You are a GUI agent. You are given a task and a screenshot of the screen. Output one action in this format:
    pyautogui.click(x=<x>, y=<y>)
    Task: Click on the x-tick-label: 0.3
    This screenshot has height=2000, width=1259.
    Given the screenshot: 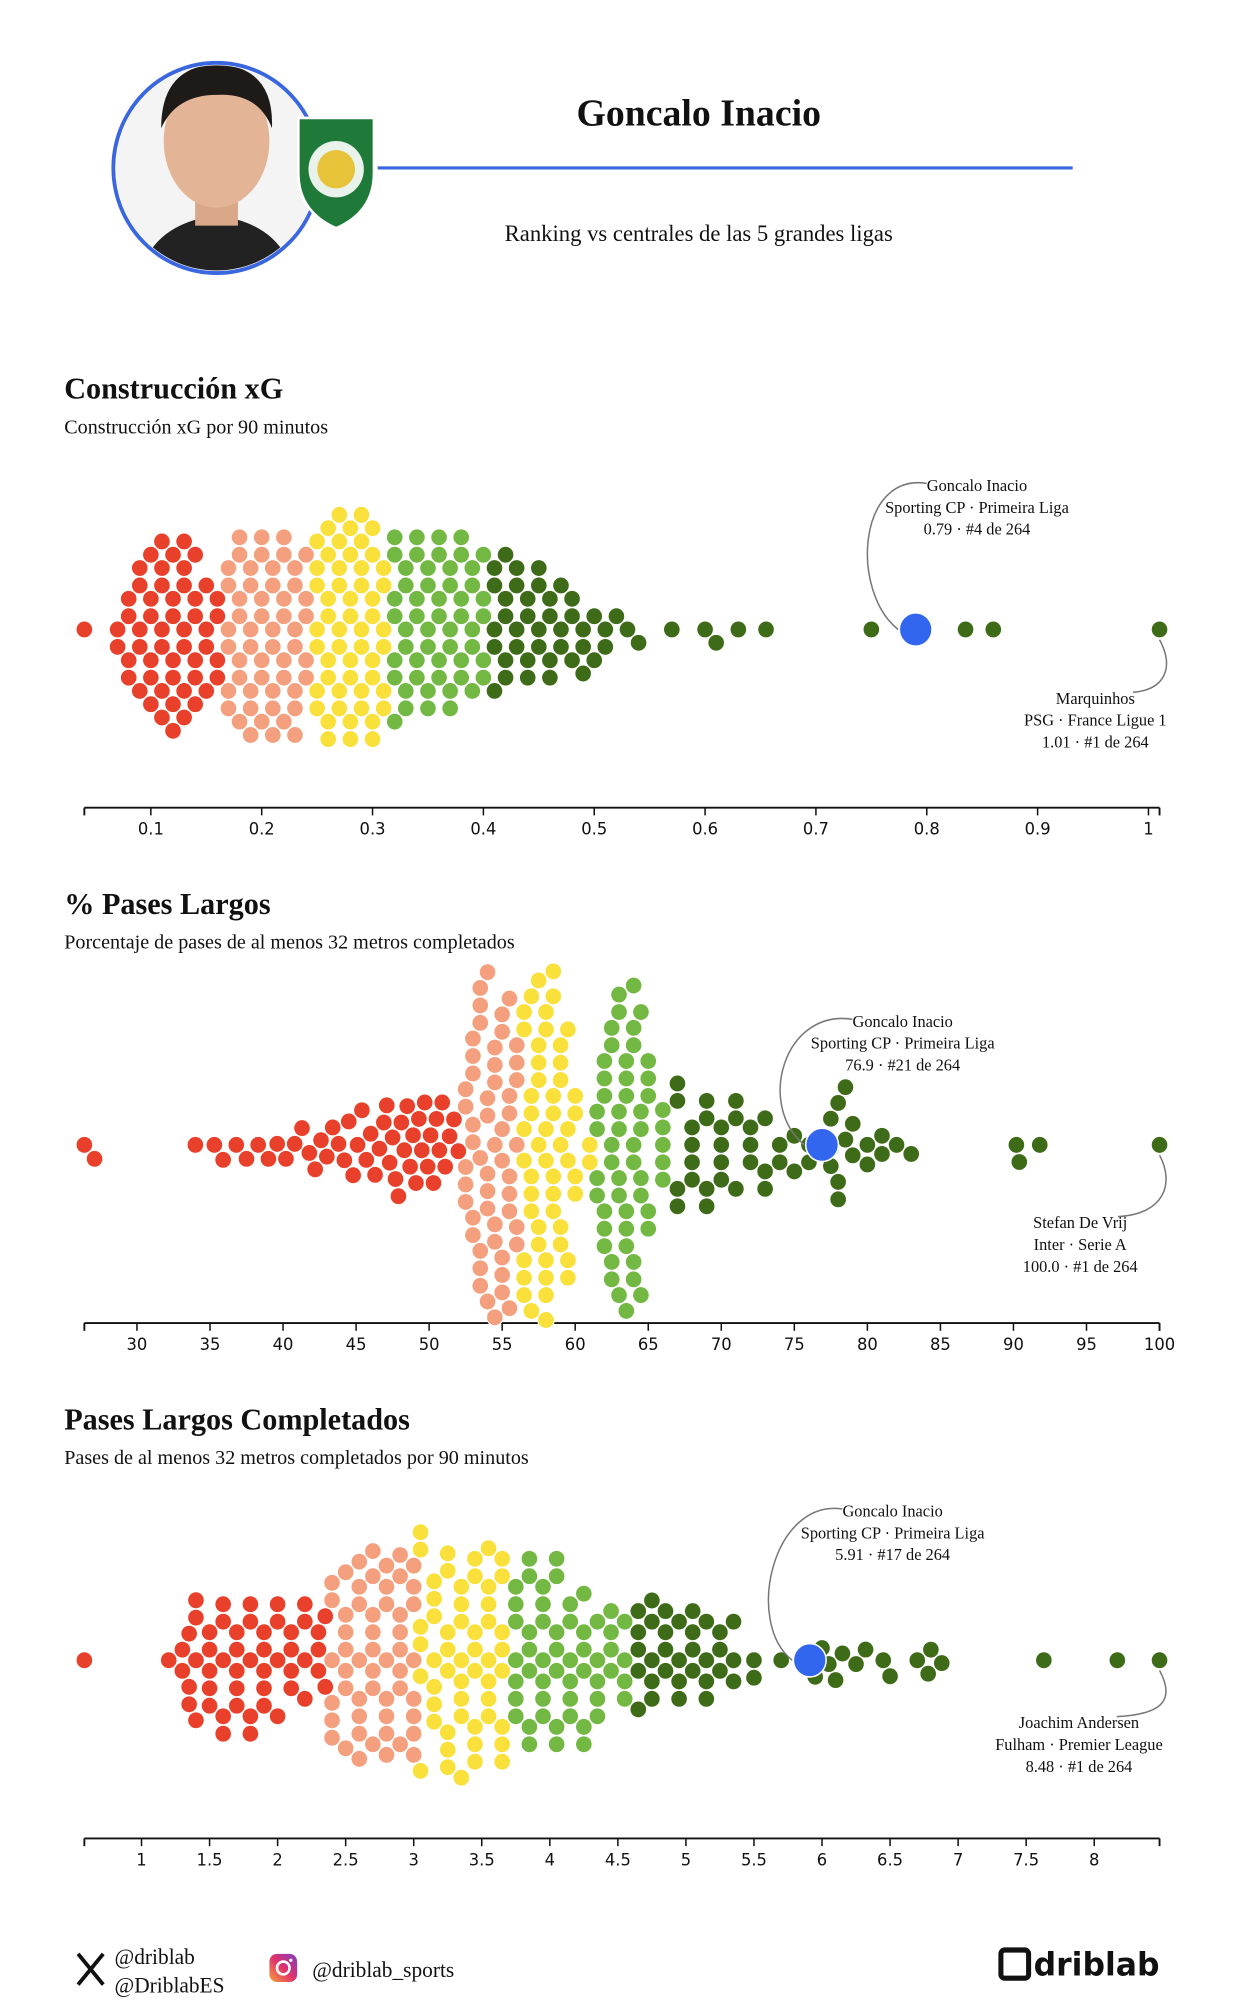 What is the action you would take?
    pyautogui.click(x=373, y=828)
    